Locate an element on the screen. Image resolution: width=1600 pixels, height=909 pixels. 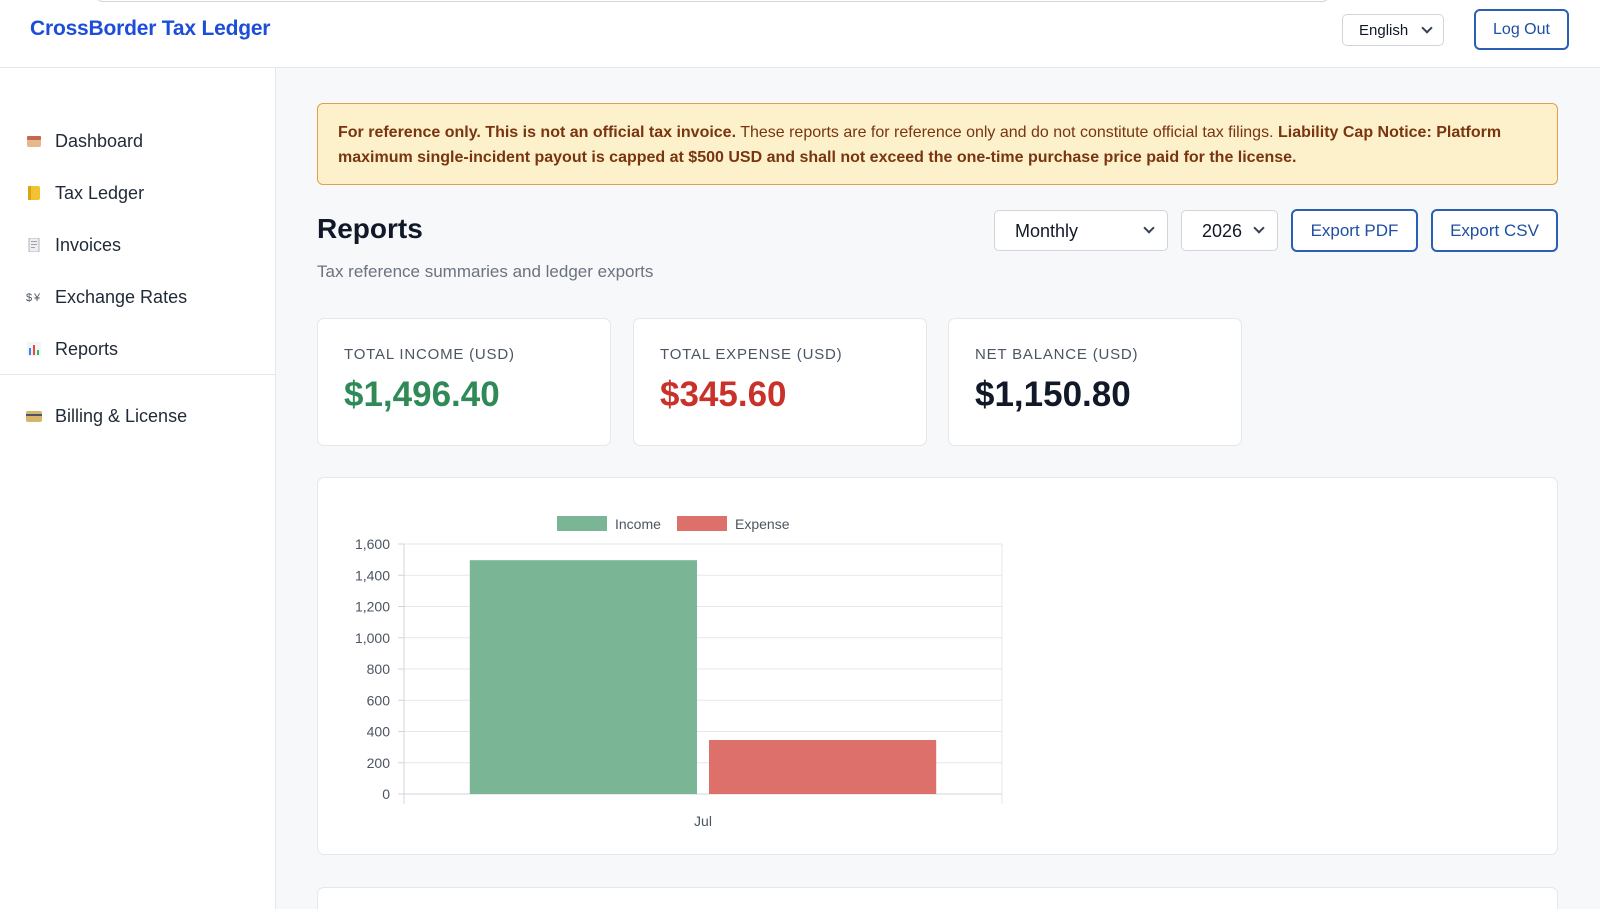
ledger-icon is located at coordinates (34, 193).